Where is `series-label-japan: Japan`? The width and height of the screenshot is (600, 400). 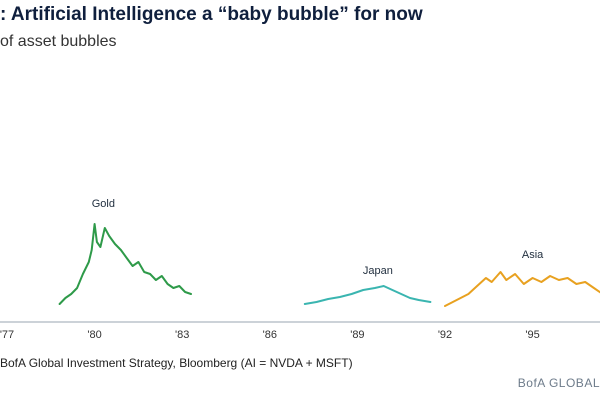 series-label-japan: Japan is located at coordinates (378, 271).